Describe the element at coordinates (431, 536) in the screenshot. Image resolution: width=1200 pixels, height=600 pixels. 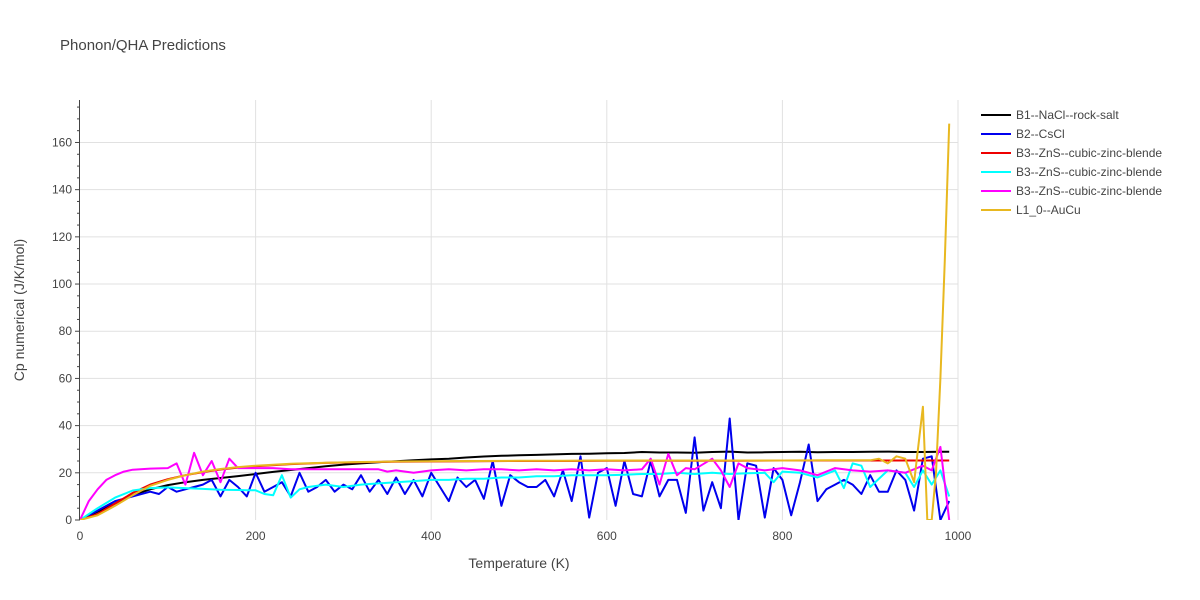
I see `x-tick-label: 400` at that location.